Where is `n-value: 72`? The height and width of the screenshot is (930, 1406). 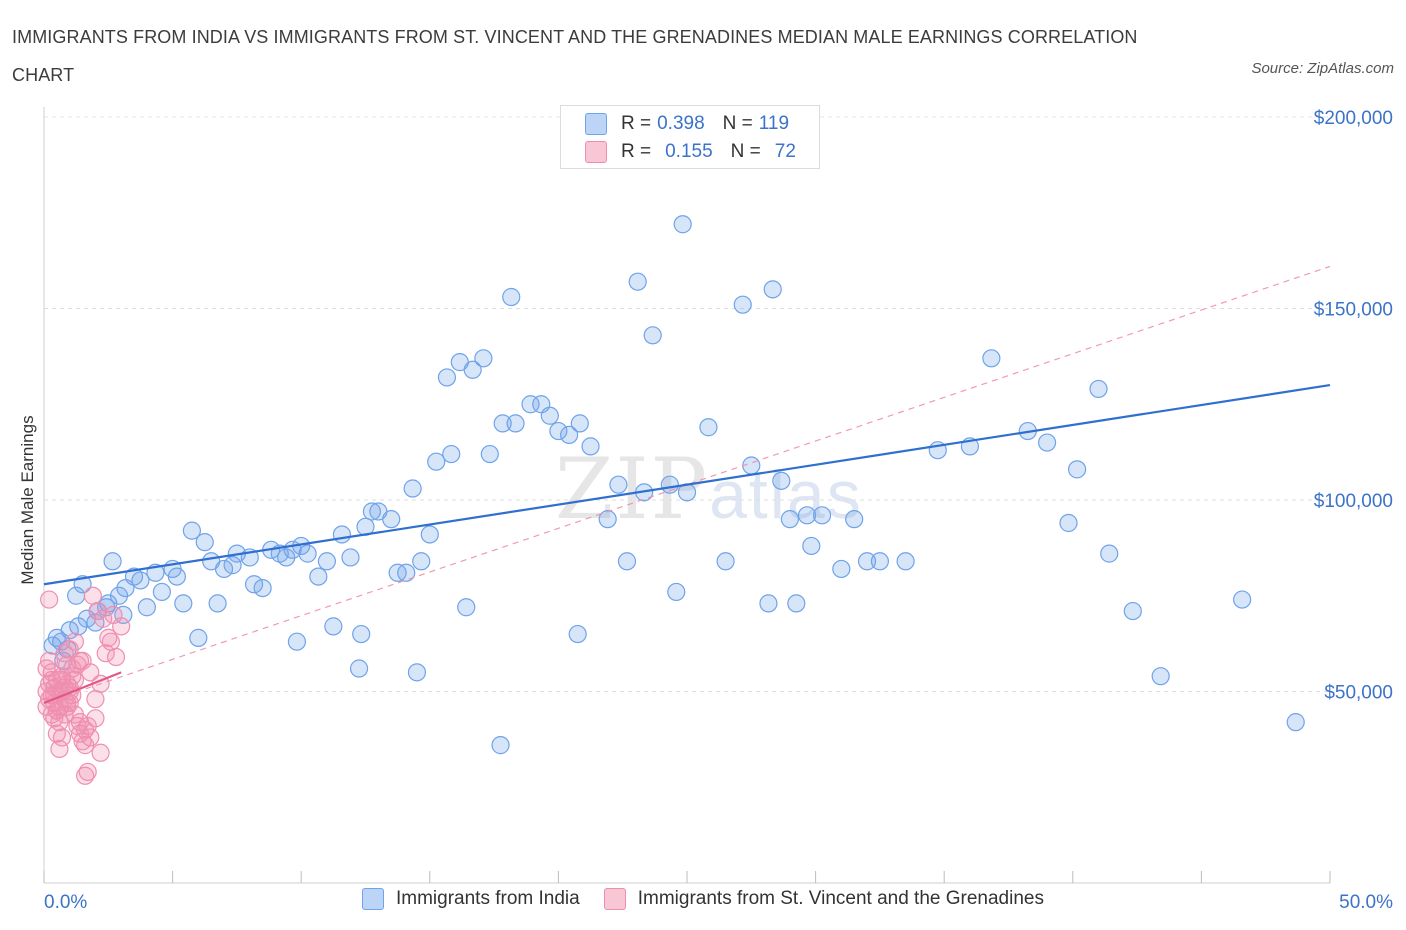
n-value: 72 is located at coordinates (785, 151).